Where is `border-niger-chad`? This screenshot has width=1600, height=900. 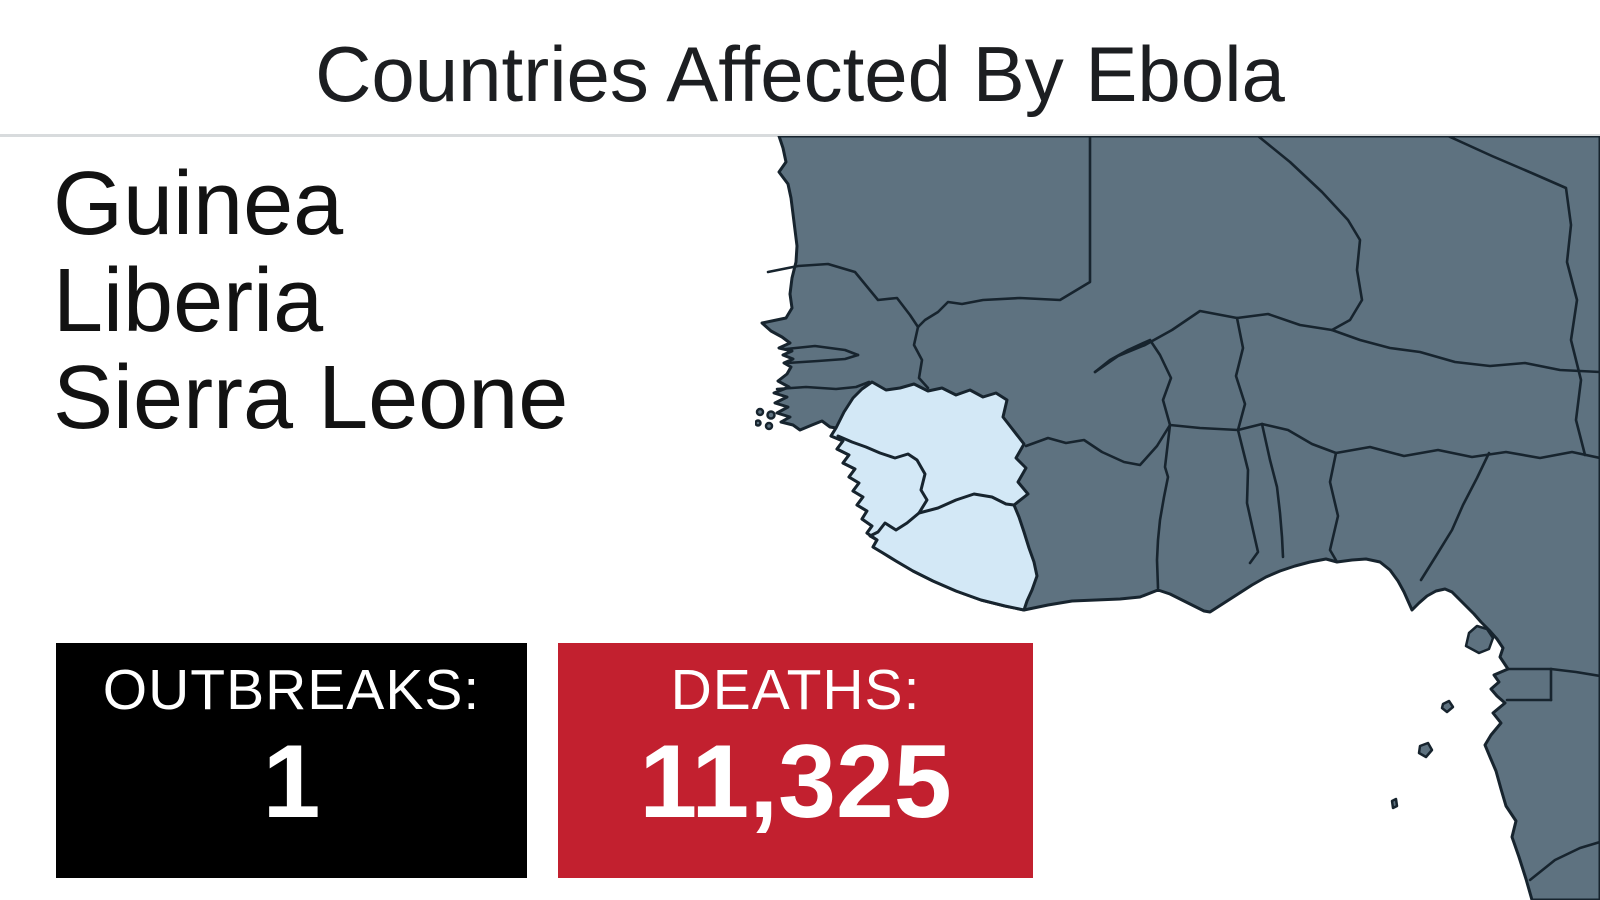
border-niger-chad is located at coordinates (1516, 296).